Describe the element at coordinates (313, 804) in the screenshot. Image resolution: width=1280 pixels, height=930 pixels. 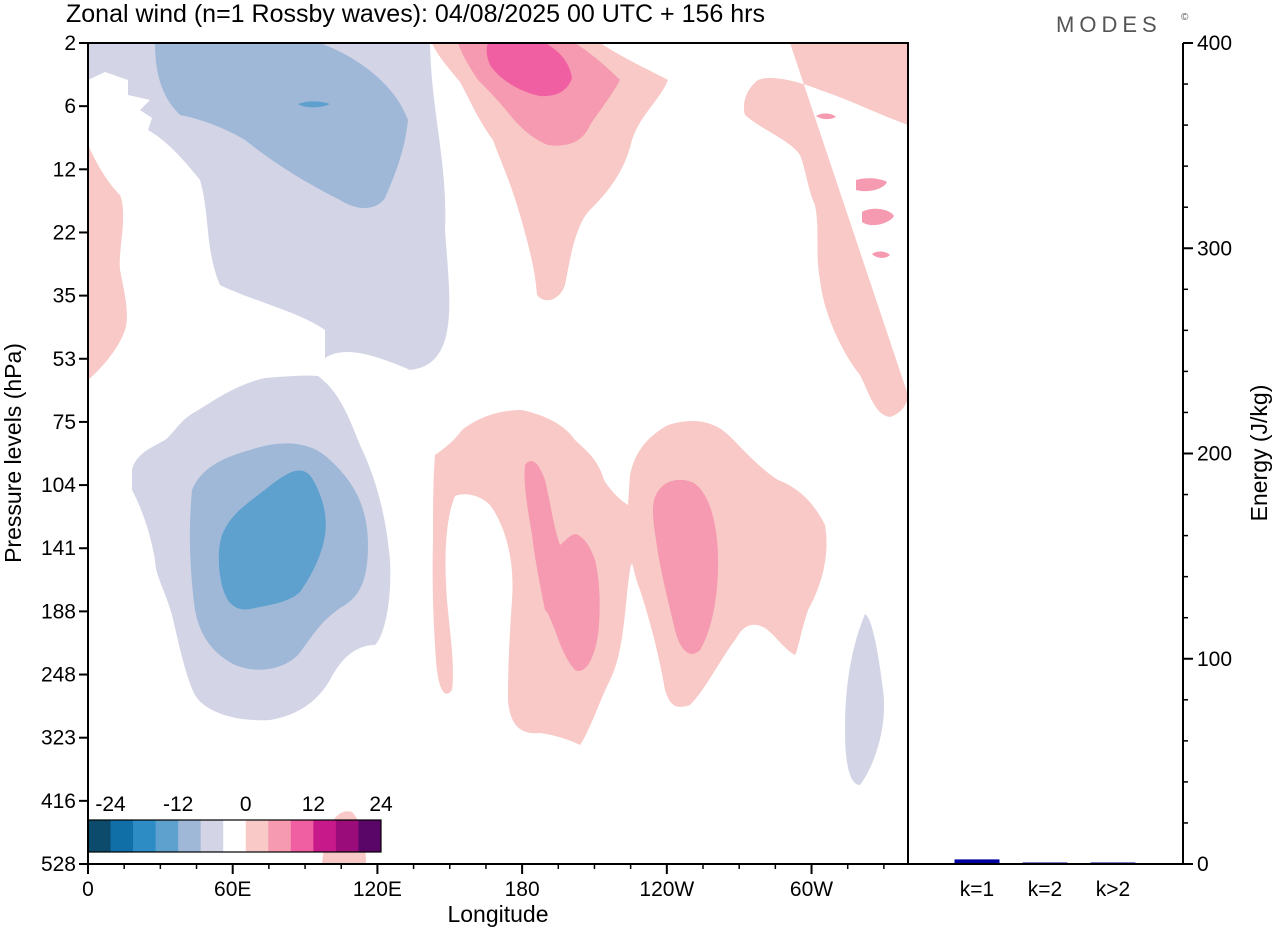
I see `colorbar-label: 12` at that location.